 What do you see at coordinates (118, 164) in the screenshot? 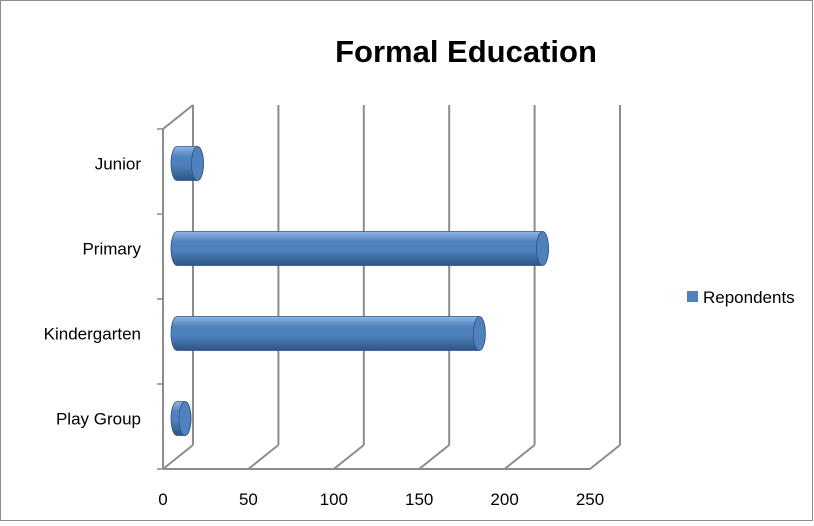
I see `category-label: Junior` at bounding box center [118, 164].